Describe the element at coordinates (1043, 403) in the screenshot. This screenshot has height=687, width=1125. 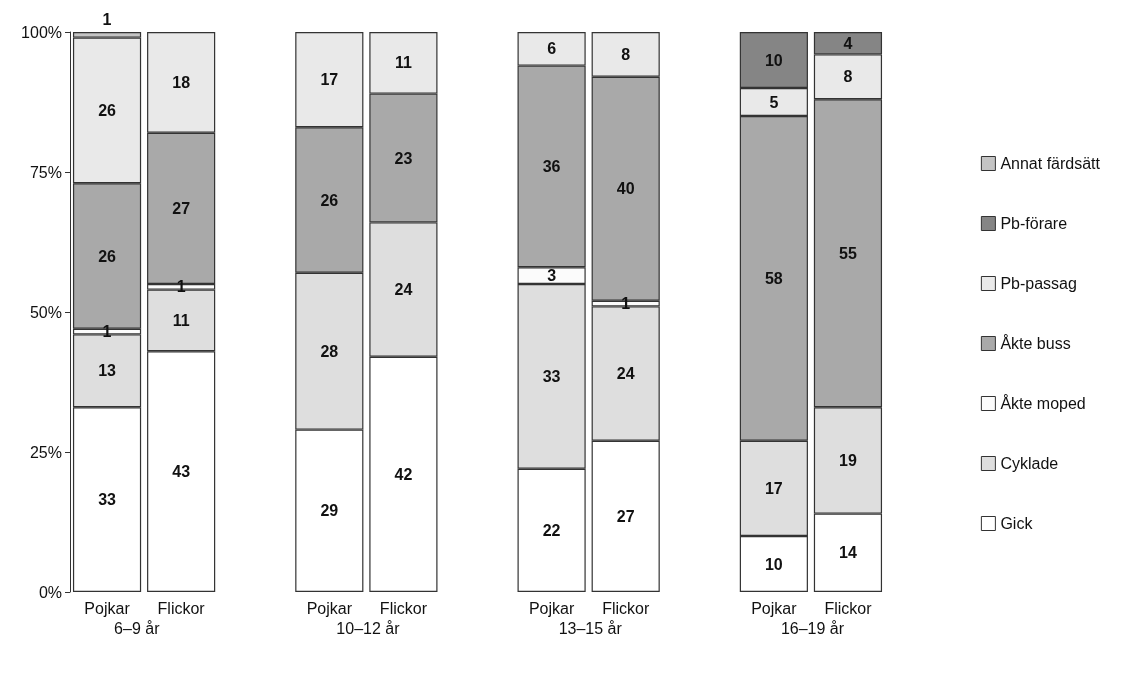
I see `legend-label: Åkte moped` at that location.